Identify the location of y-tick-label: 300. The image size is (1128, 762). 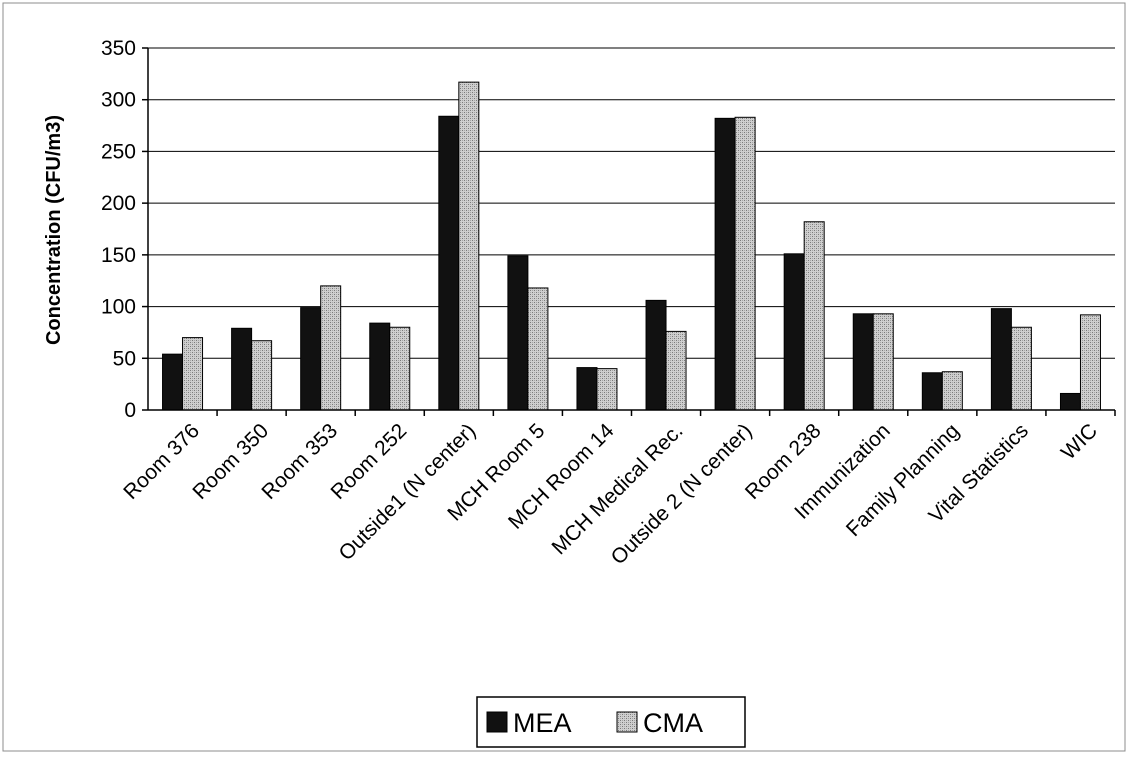
(118, 100).